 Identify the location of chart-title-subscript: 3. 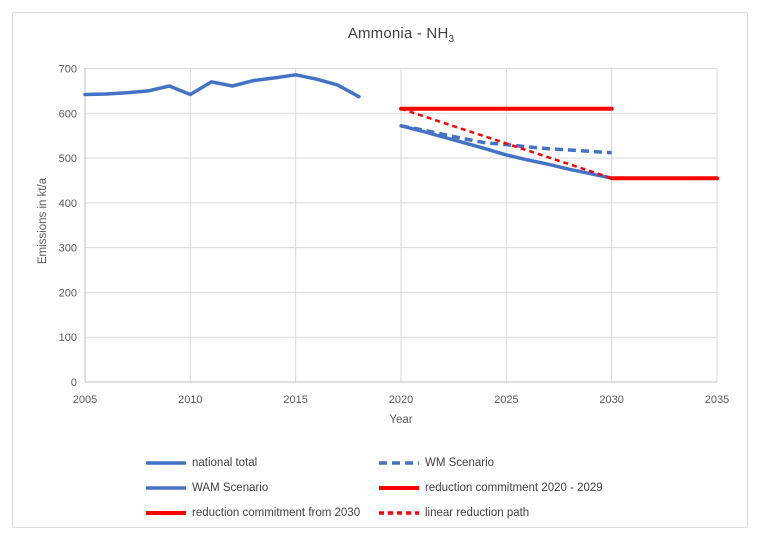
(451, 39).